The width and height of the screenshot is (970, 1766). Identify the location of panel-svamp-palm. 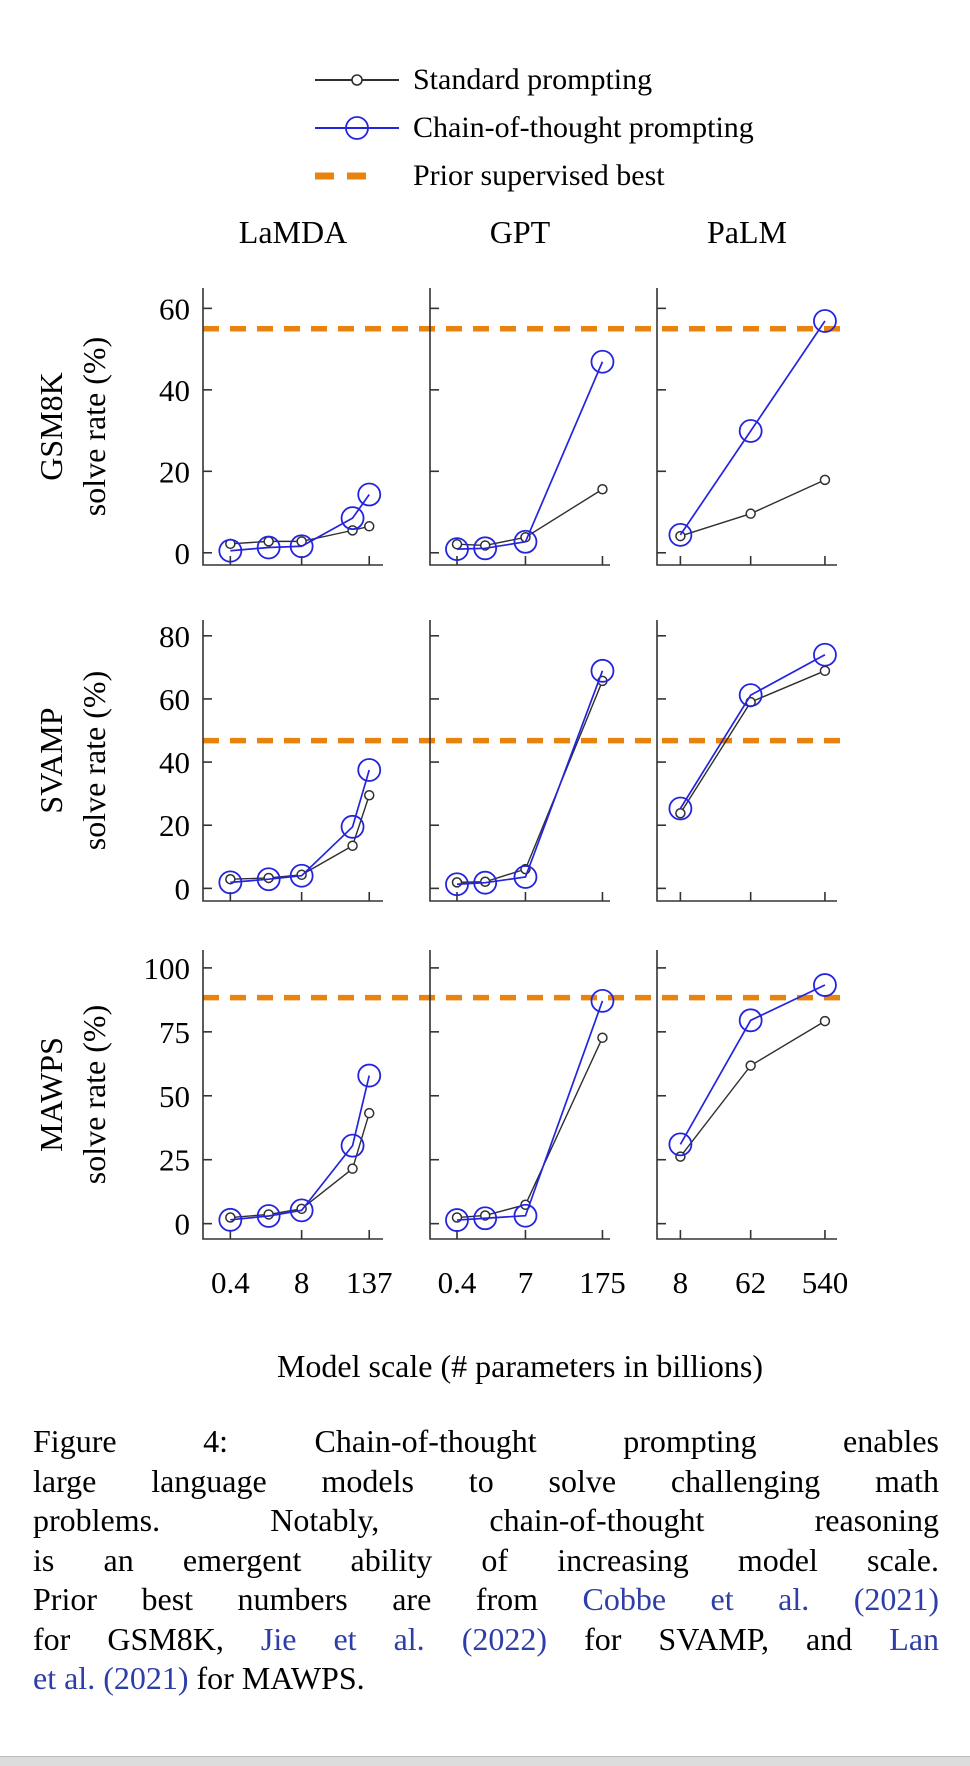
(746, 761).